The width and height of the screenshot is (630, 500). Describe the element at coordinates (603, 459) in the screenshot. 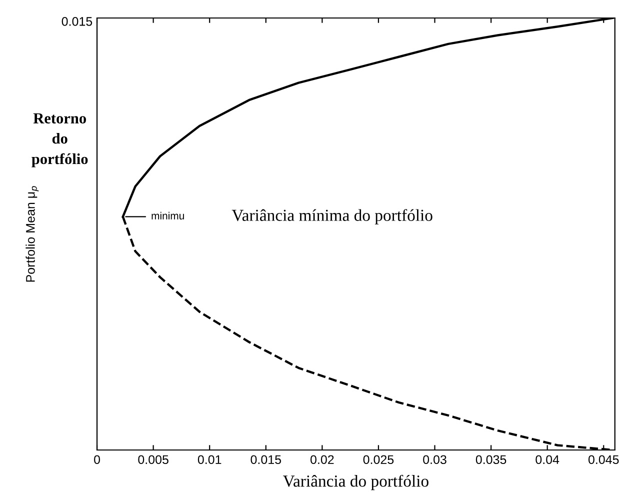

I see `x-tick-label: 0.045` at that location.